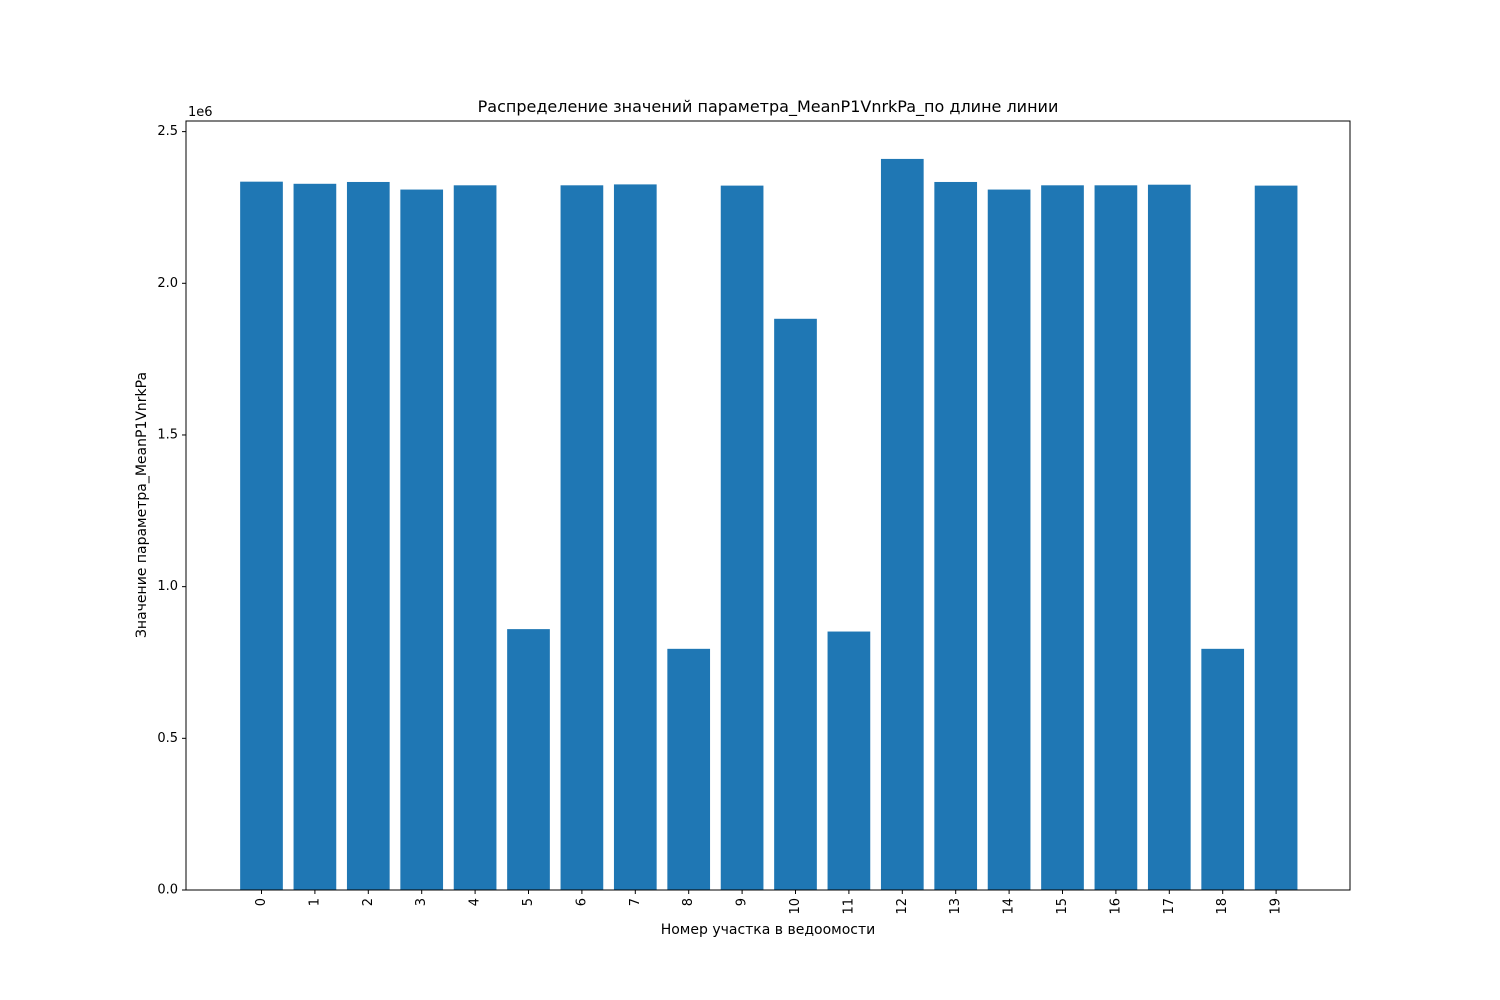 Image resolution: width=1500 pixels, height=1000 pixels. Describe the element at coordinates (167, 131) in the screenshot. I see `y-tick-label: 2.5` at that location.